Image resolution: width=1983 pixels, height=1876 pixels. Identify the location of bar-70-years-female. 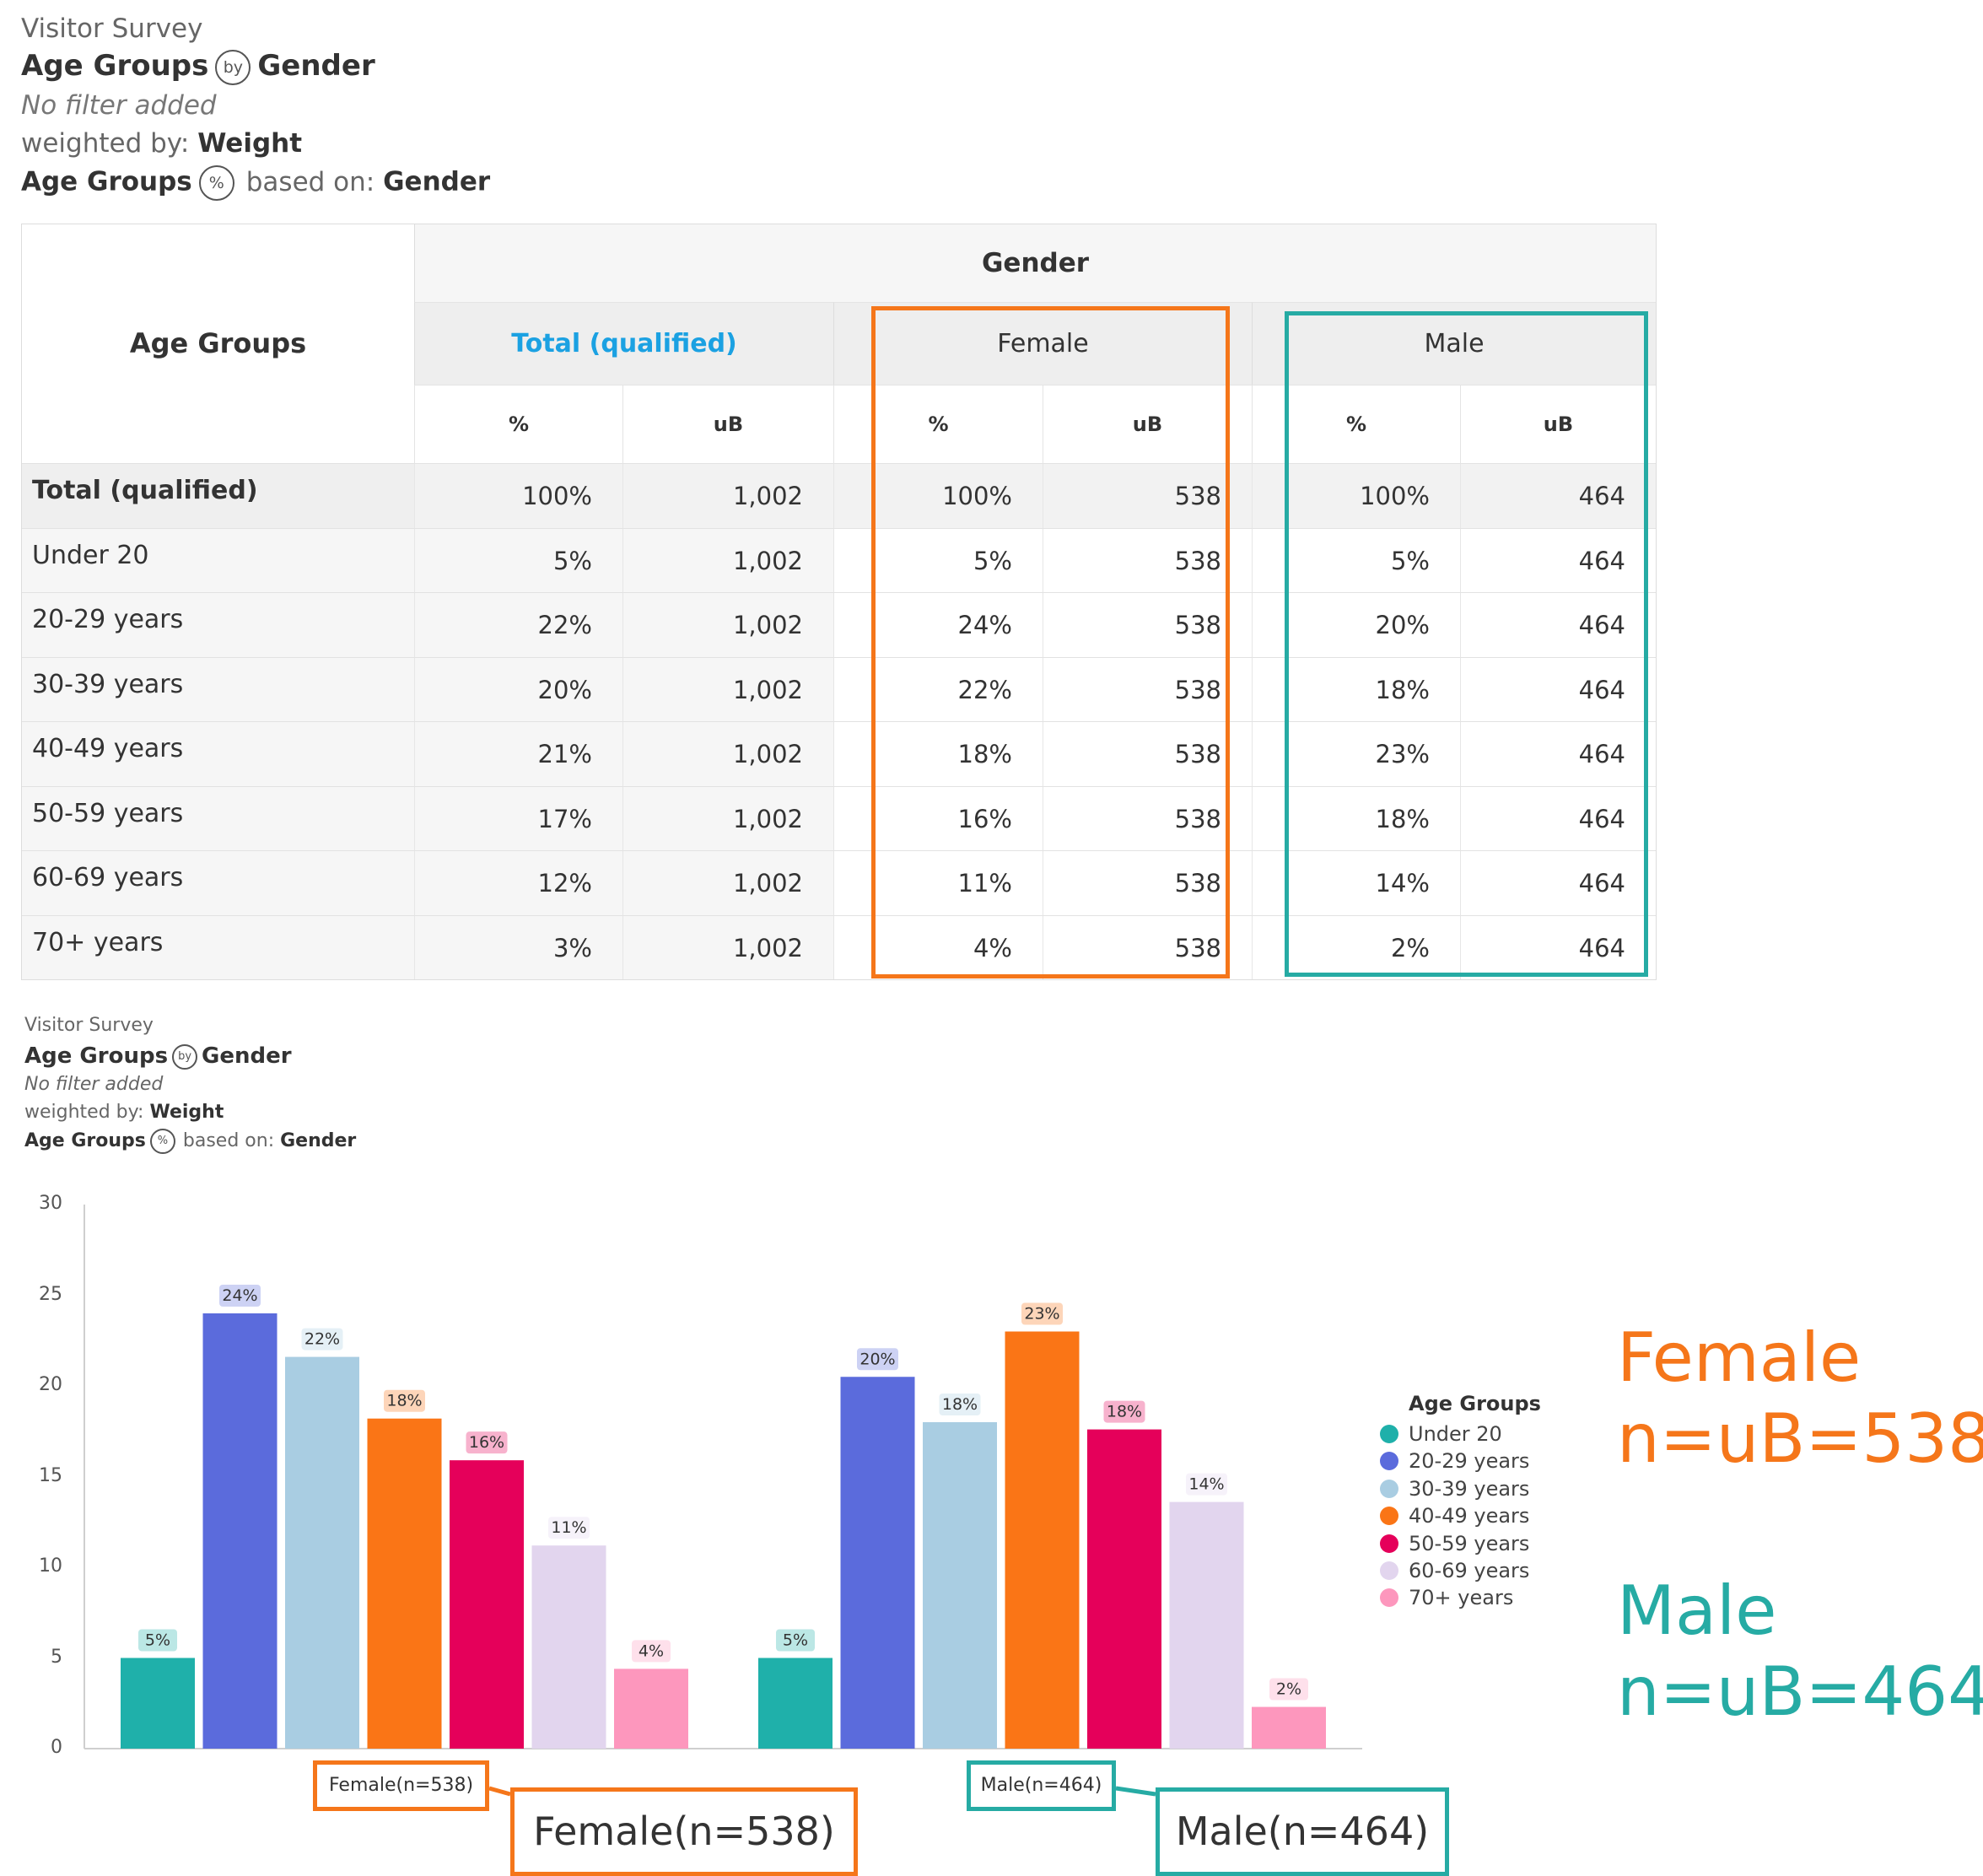
(651, 1708).